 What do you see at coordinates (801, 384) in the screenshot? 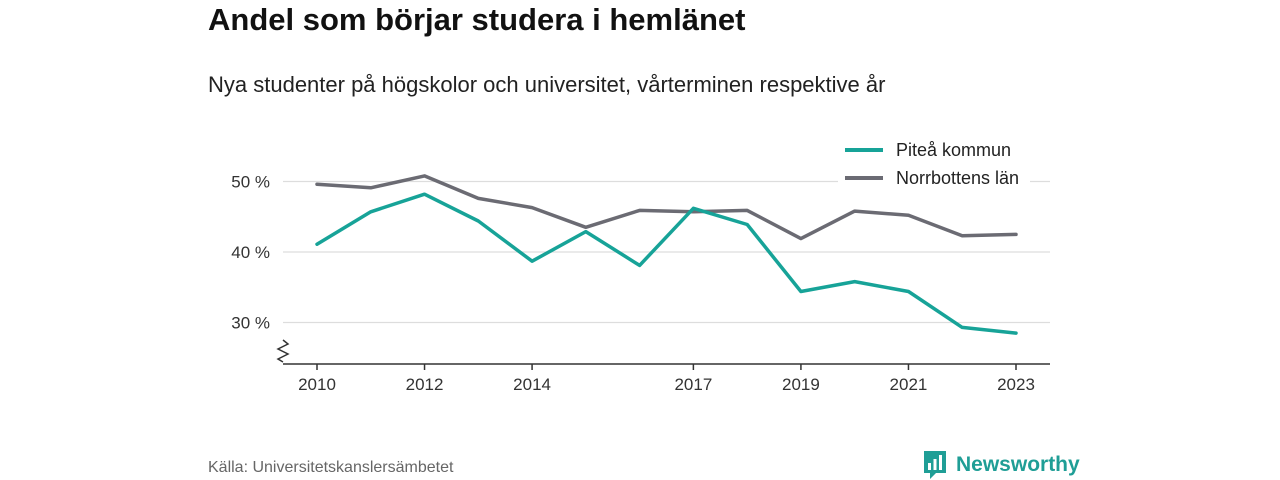
I see `x-tick-label: 2019` at bounding box center [801, 384].